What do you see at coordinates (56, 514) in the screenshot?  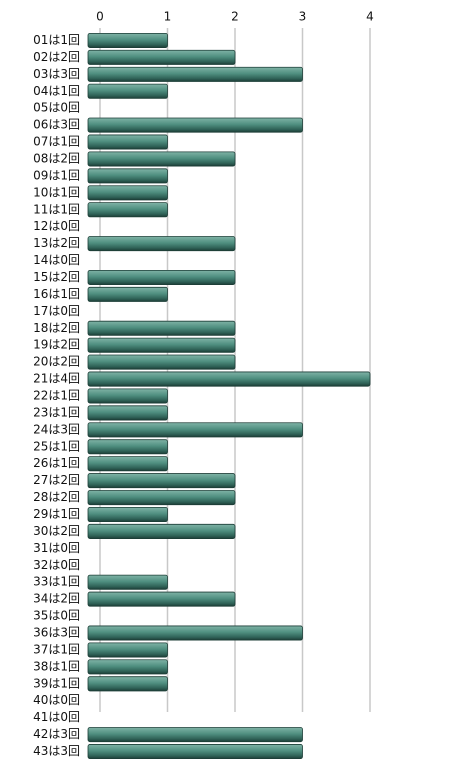 I see `y-tick-label: 29は1回` at bounding box center [56, 514].